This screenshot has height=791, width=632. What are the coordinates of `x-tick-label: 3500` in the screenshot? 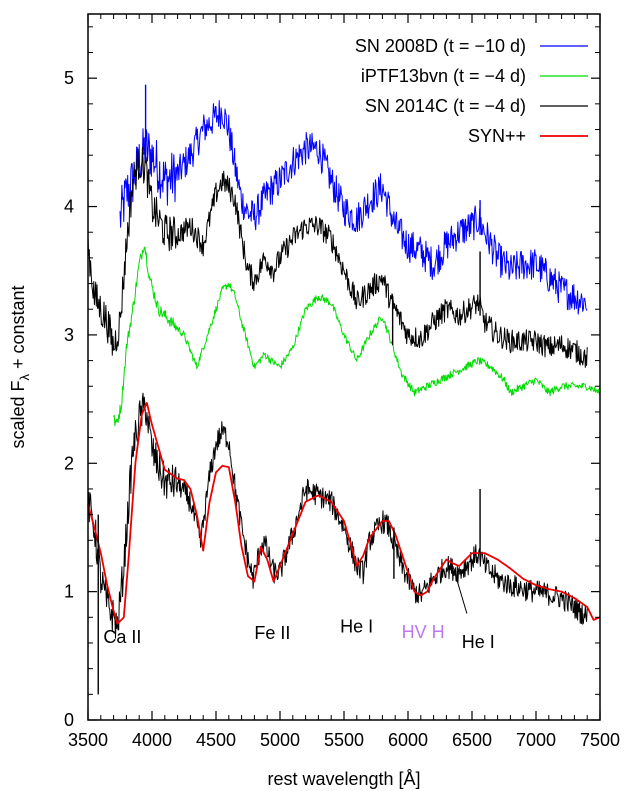 It's located at (88, 740).